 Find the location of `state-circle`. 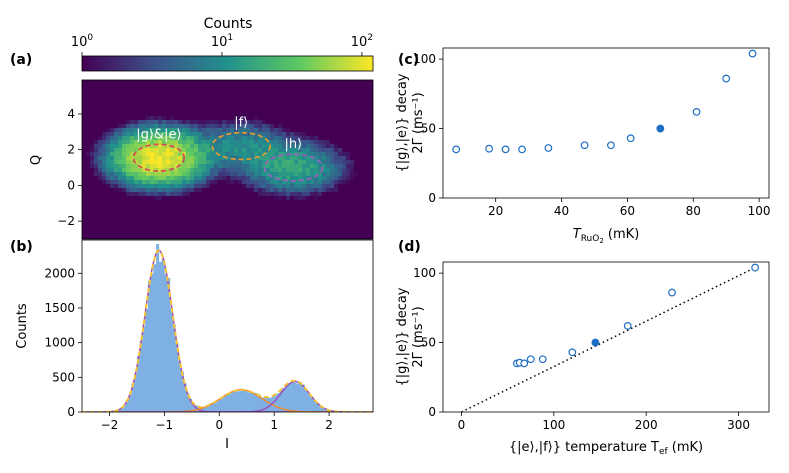

state-circle is located at coordinates (293, 167).